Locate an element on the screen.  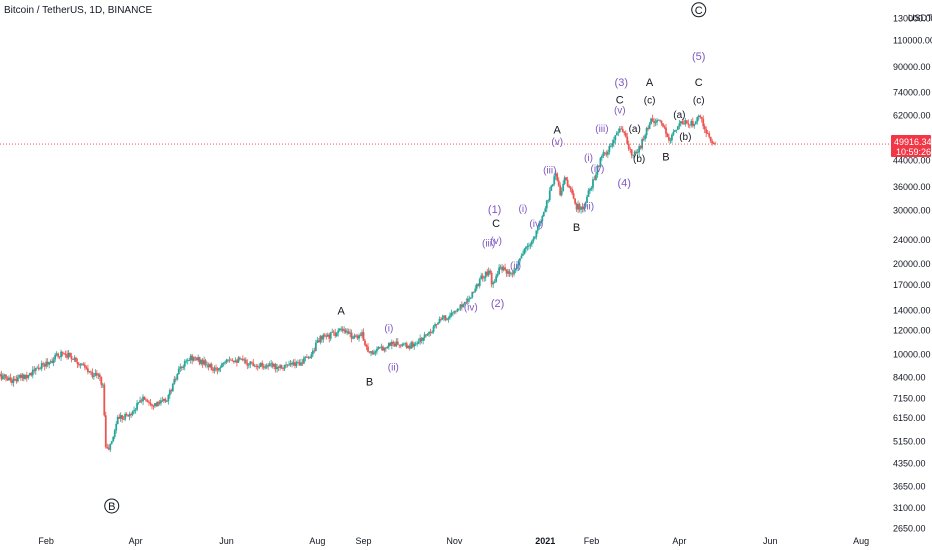
time-axis: Feb Apr Jun Aug Sep Nov 2021 Feb Apr Jun Aug is located at coordinates (453, 541).